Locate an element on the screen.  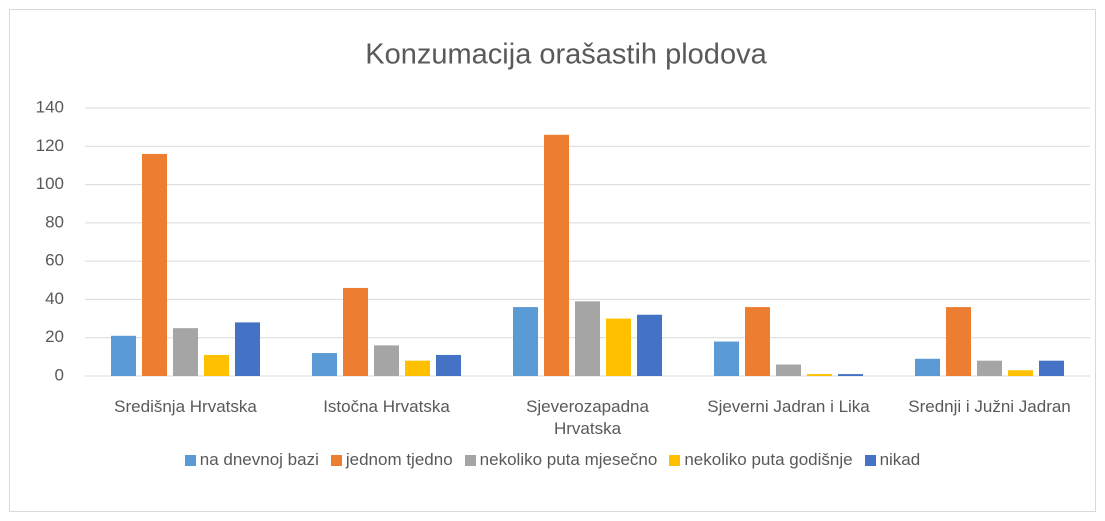
x-tick-label: Sjeverni Jadran i Lika is located at coordinates (788, 406).